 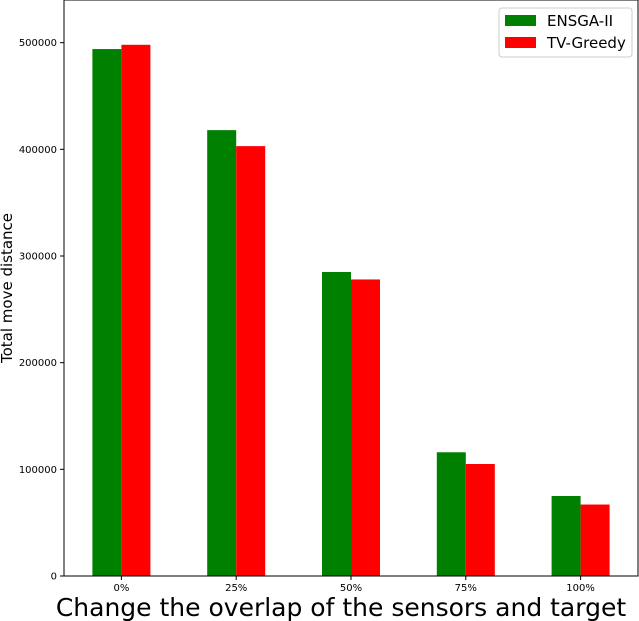 What do you see at coordinates (38, 470) in the screenshot?
I see `y-tick-label: 100000` at bounding box center [38, 470].